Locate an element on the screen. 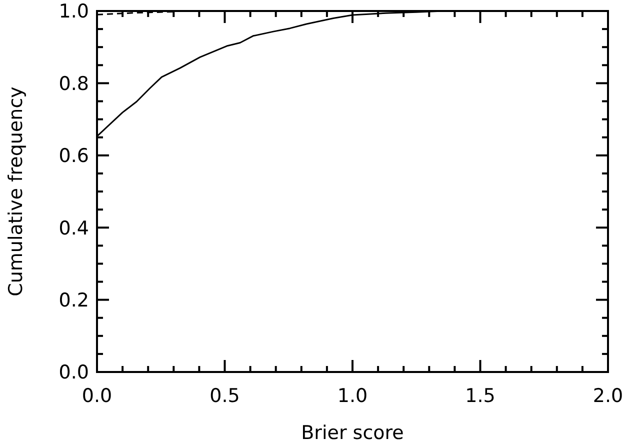  y-tick-label: 1.0 is located at coordinates (73, 11).